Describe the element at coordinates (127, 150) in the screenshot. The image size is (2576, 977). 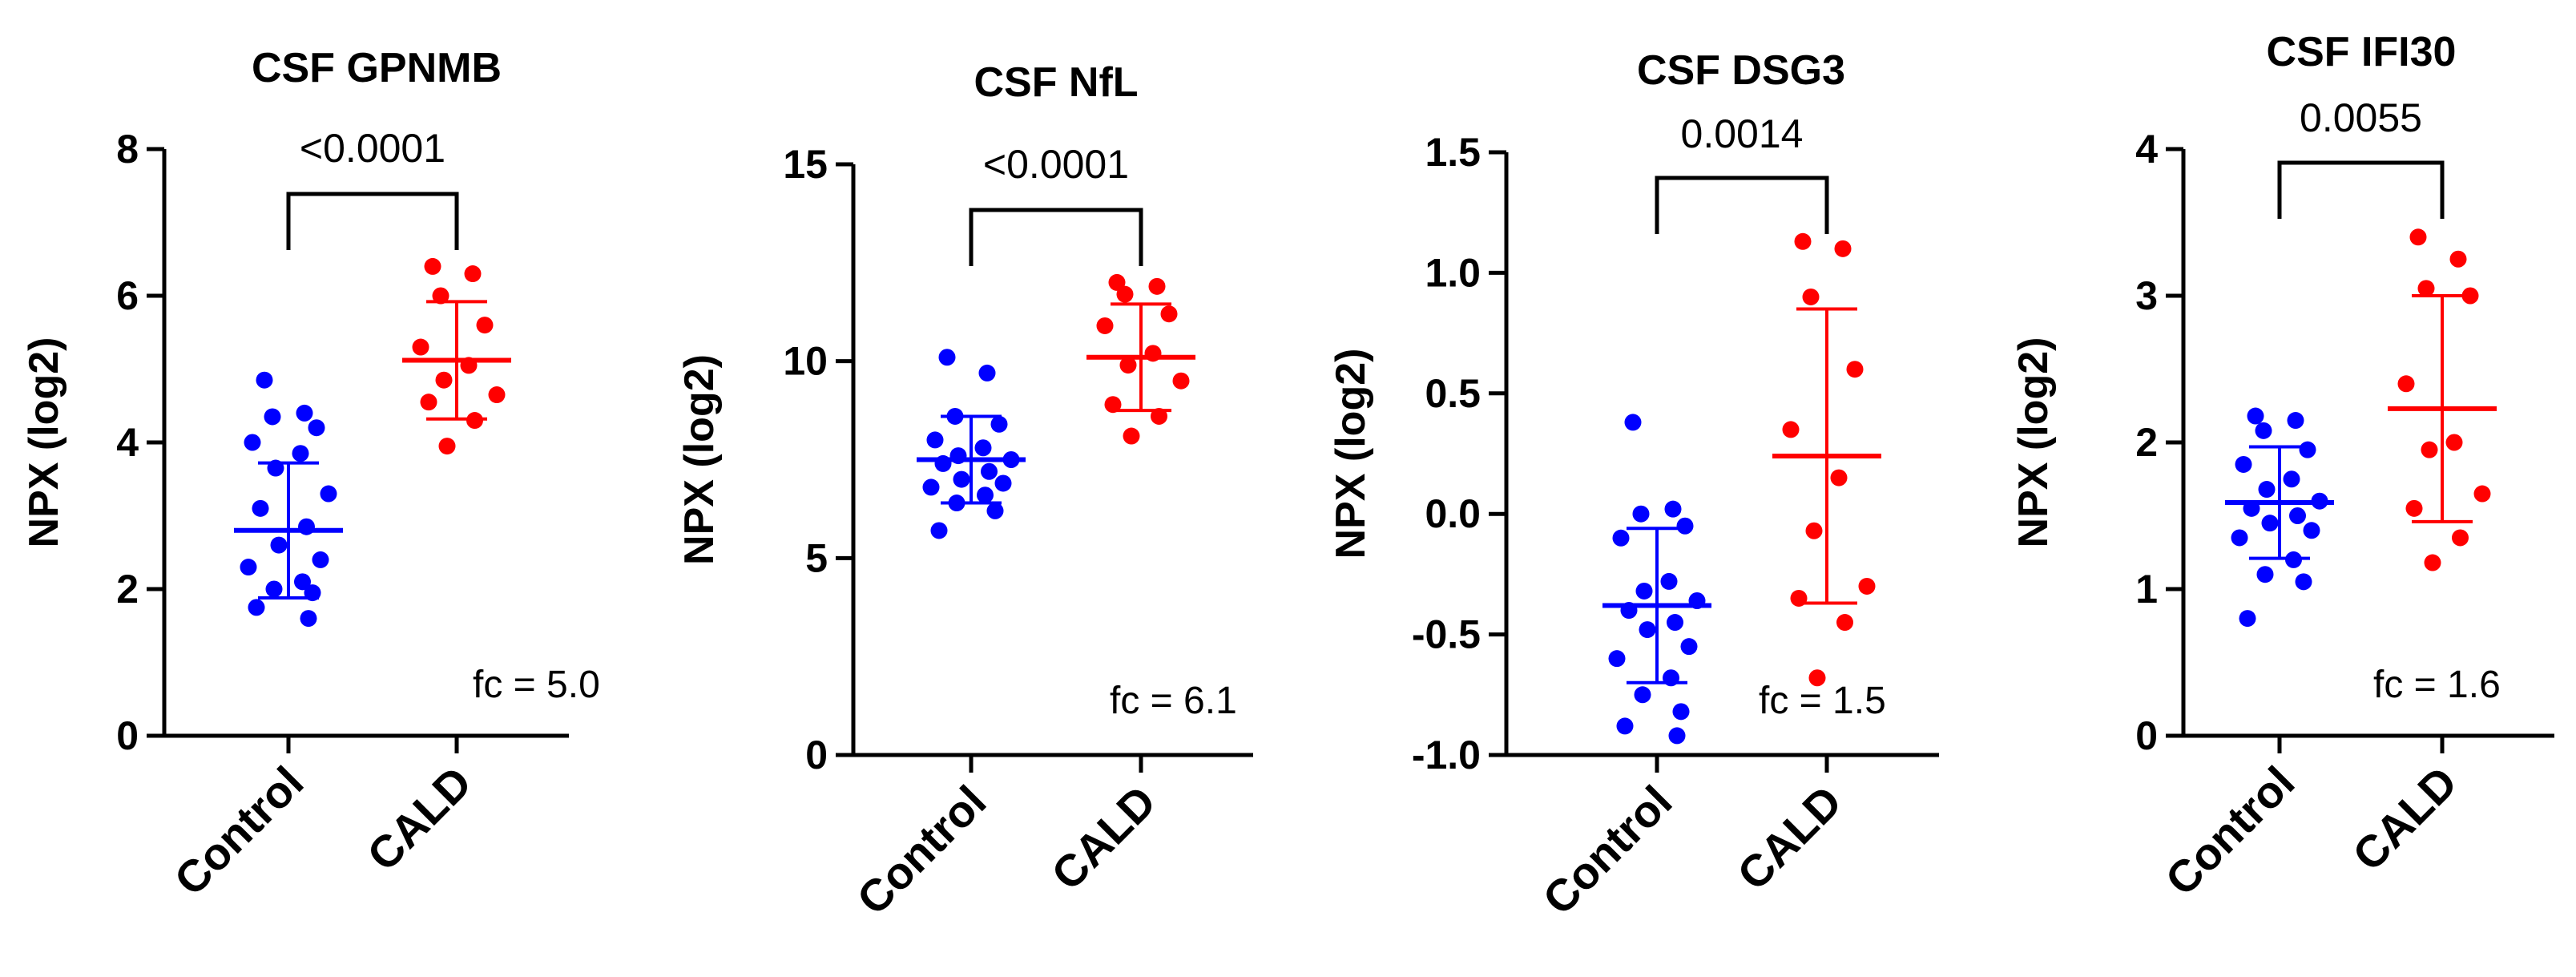
I see `y-tick-label: 8` at that location.